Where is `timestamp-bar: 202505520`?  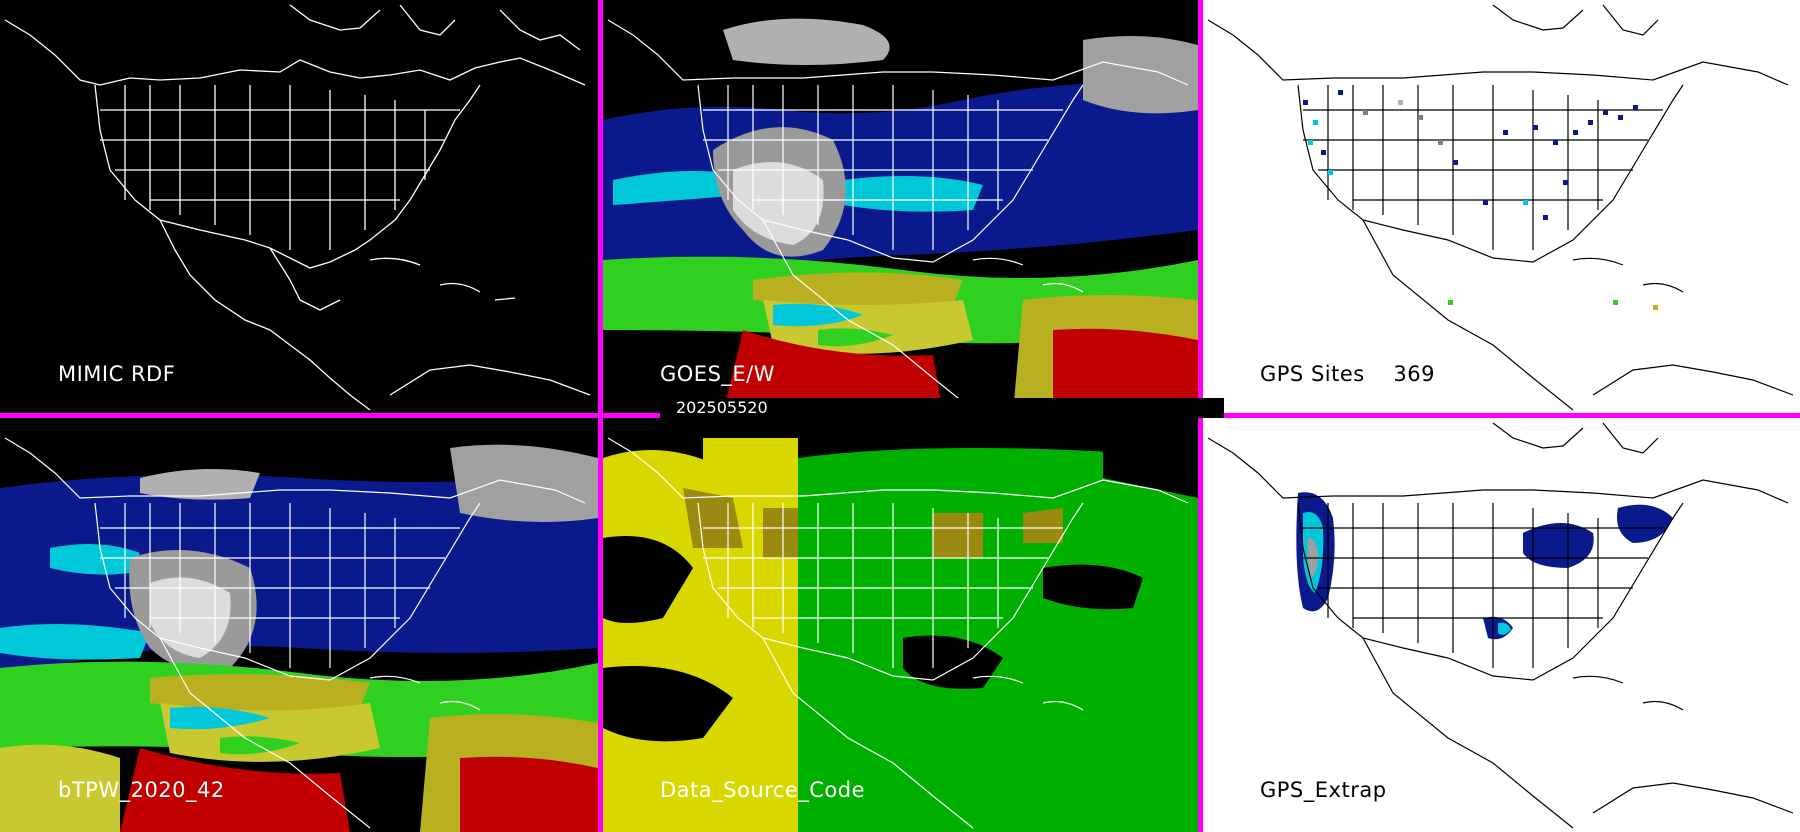
timestamp-bar: 202505520 is located at coordinates (942, 408).